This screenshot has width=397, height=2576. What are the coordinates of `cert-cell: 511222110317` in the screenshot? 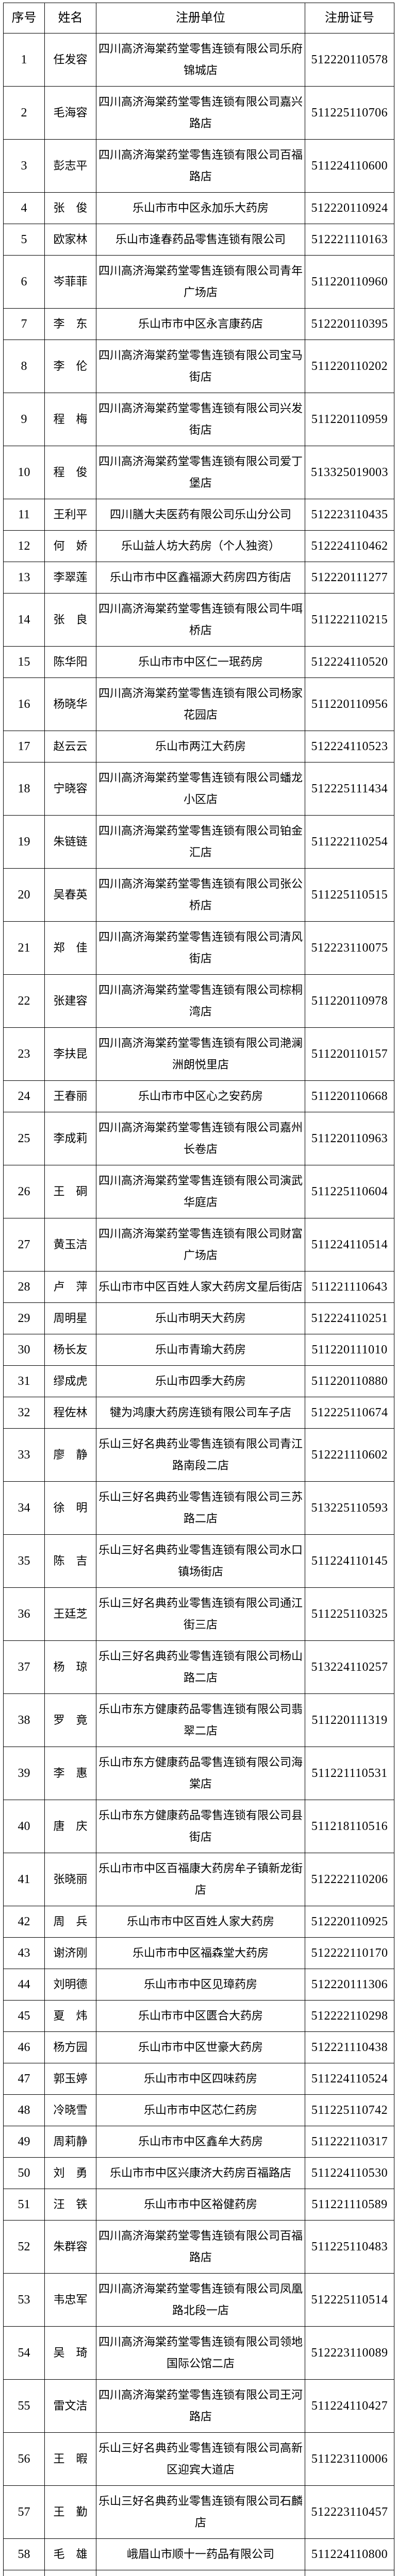 It's located at (350, 2142).